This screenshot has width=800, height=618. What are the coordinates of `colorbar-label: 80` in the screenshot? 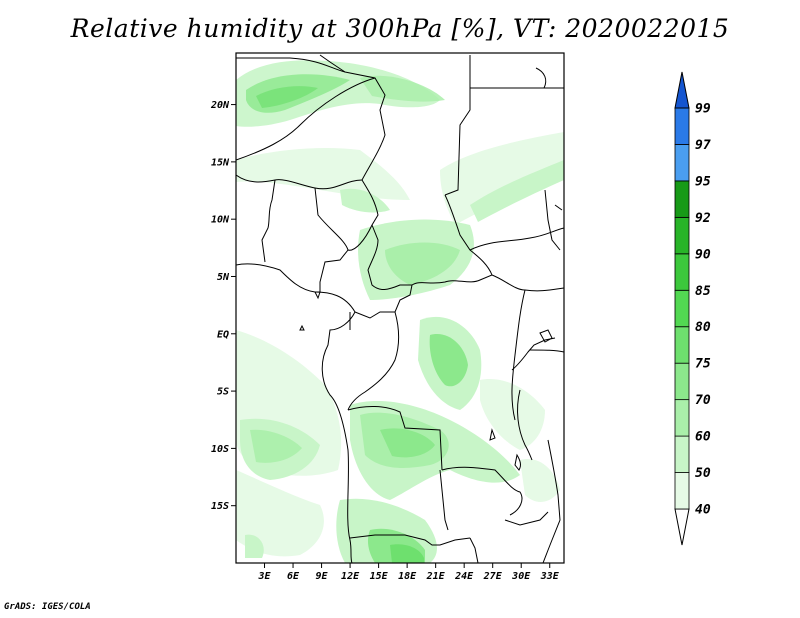 It's located at (703, 327).